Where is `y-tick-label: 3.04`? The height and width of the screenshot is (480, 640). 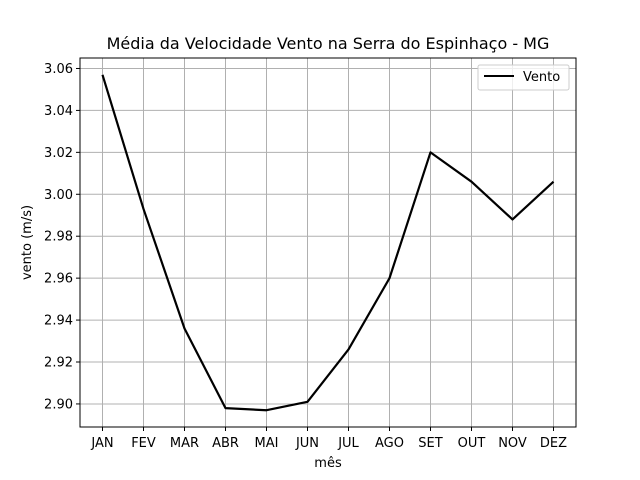
y-tick-label: 3.04 is located at coordinates (58, 111).